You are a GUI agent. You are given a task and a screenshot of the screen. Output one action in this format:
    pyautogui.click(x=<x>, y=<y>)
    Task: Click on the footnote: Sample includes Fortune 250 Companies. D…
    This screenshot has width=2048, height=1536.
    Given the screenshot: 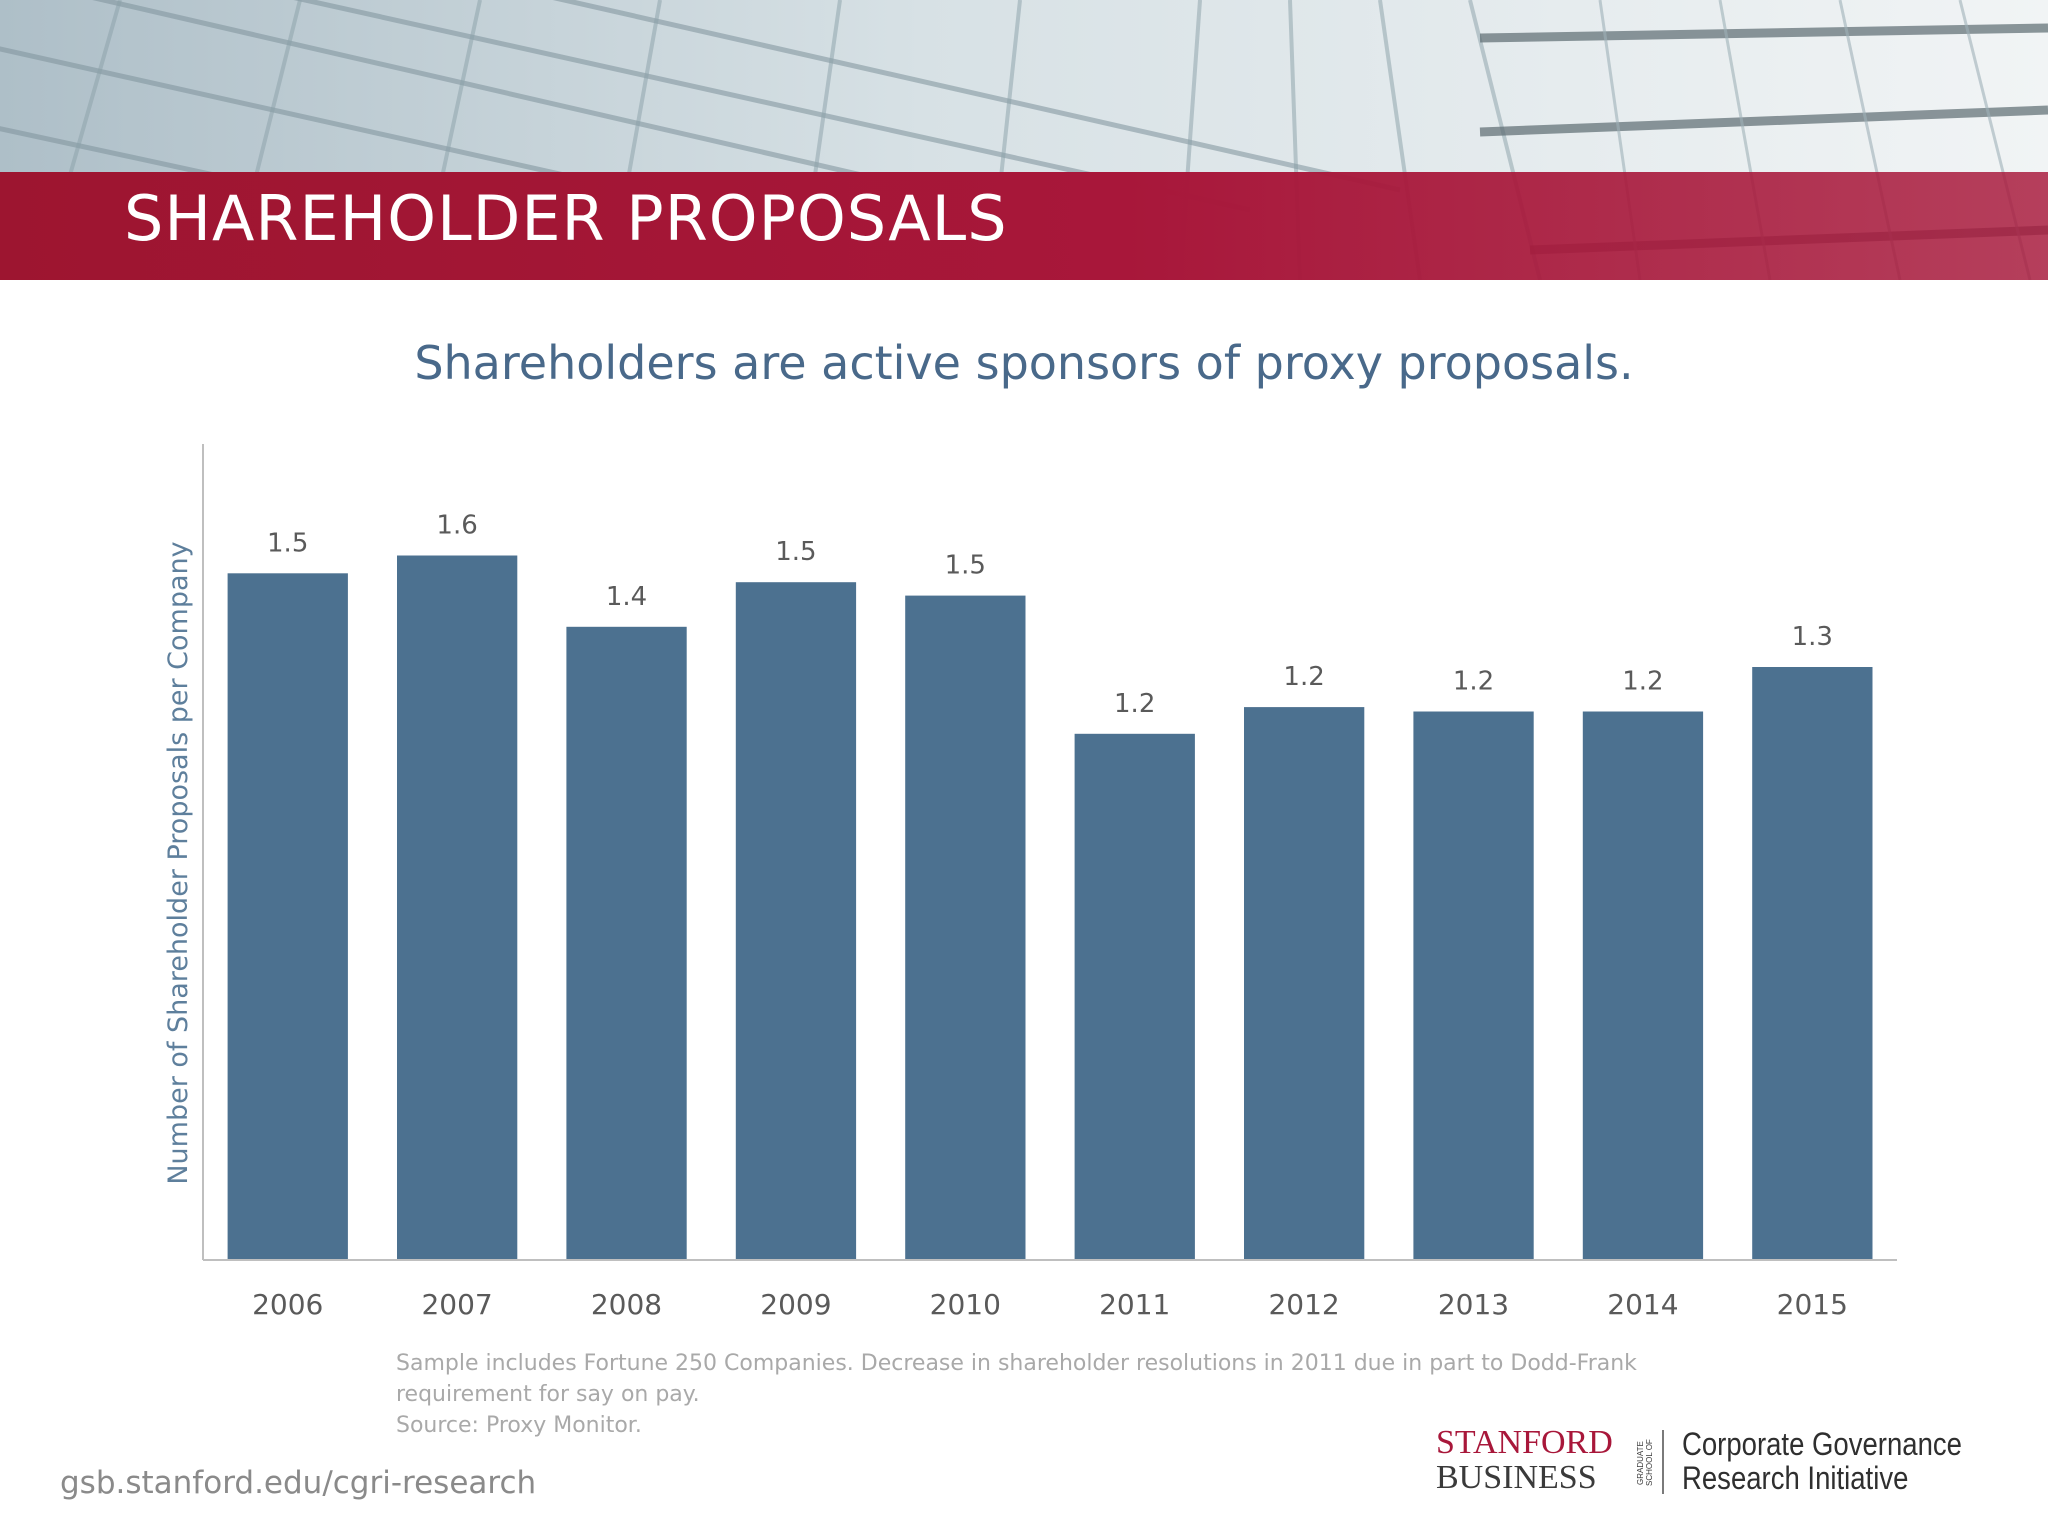 What is the action you would take?
    pyautogui.click(x=1031, y=1394)
    